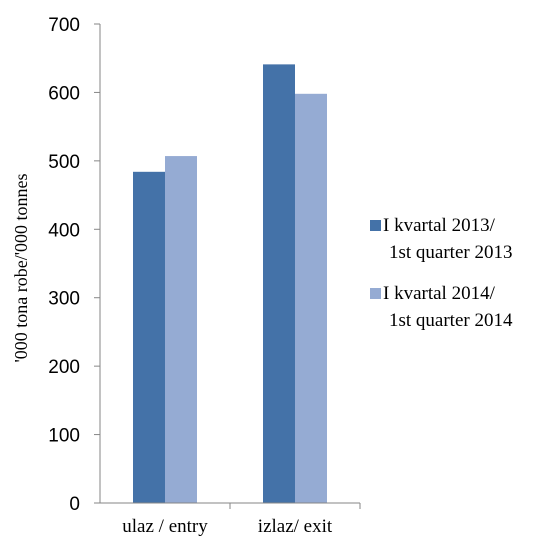 Image resolution: width=545 pixels, height=540 pixels. What do you see at coordinates (64, 25) in the screenshot?
I see `y-tick-label: 700` at bounding box center [64, 25].